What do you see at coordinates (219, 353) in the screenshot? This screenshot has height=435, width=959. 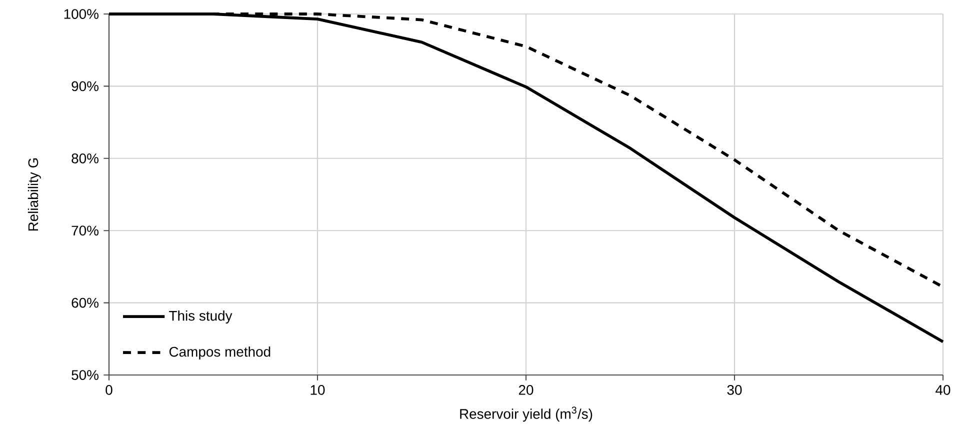 I see `legend-label: Campos method` at bounding box center [219, 353].